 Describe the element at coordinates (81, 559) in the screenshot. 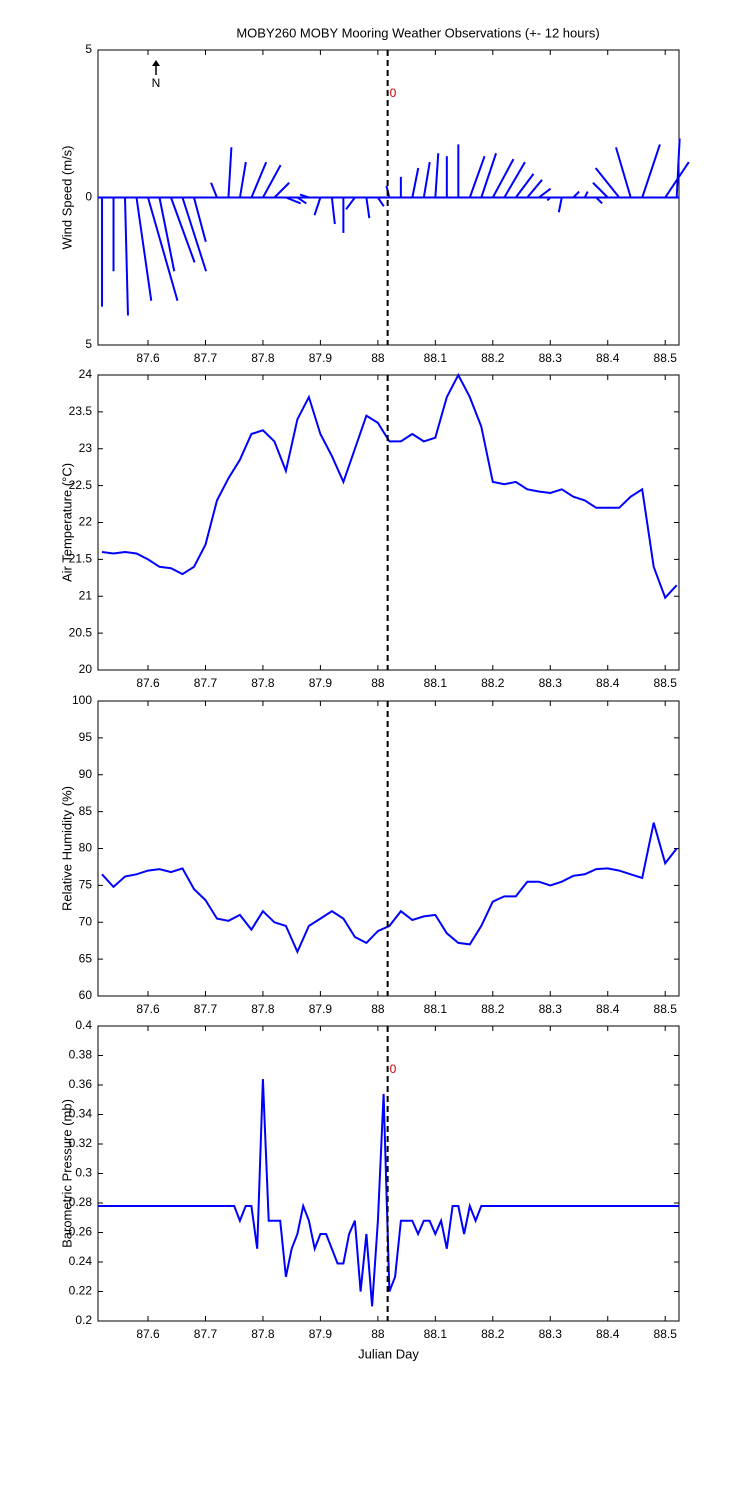

I see `y-tick-label: 21.5` at that location.